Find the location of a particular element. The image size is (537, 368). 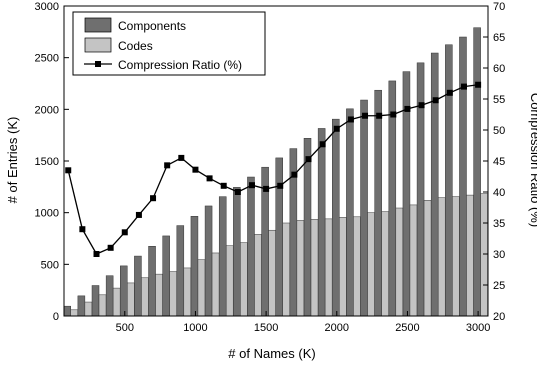

y-right-tick-label: 30 is located at coordinates (499, 255).